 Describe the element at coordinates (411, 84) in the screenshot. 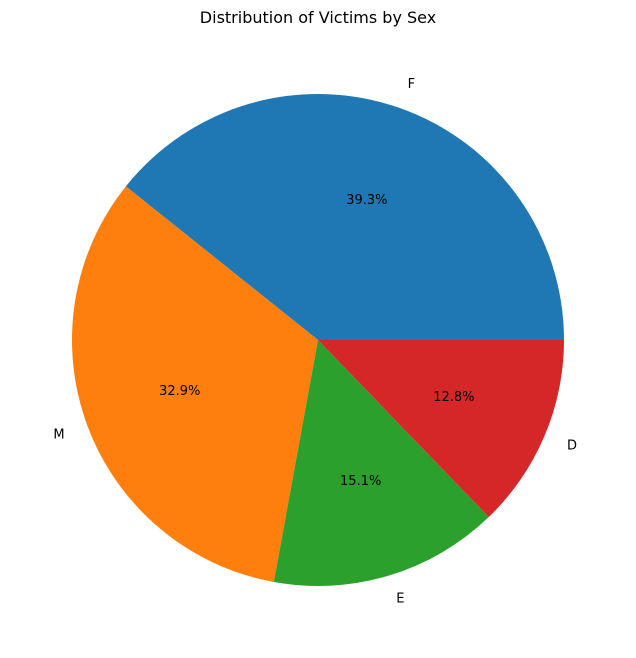

I see `category-label-F: F` at that location.